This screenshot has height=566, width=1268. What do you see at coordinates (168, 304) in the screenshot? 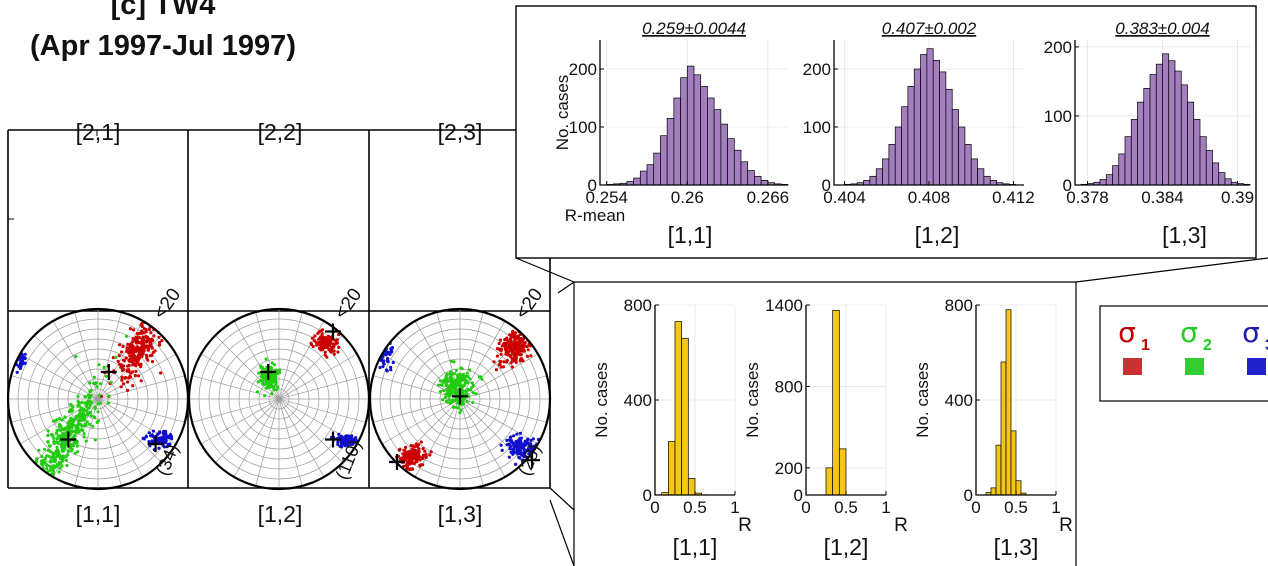
I see `upper-cell-note-1: <20` at bounding box center [168, 304].